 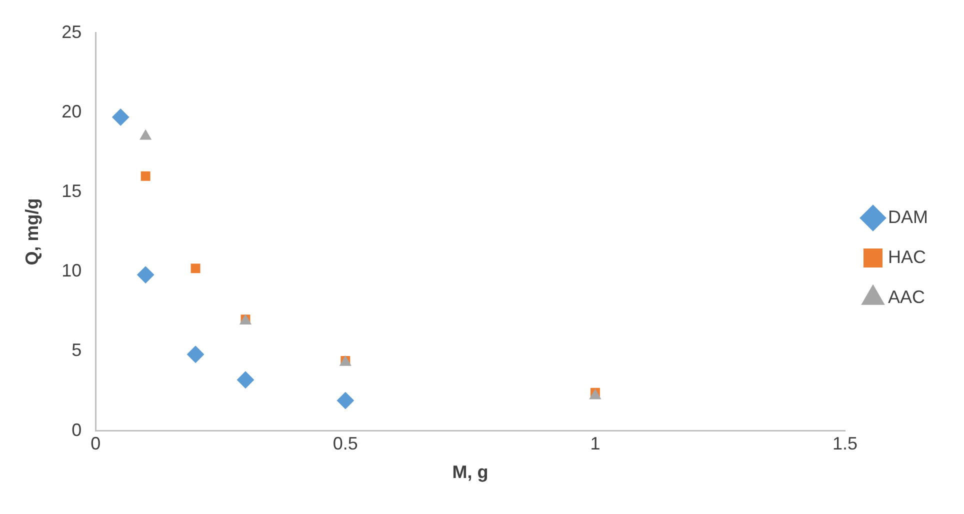 I want to click on y-tick-label: 25, so click(x=72, y=32).